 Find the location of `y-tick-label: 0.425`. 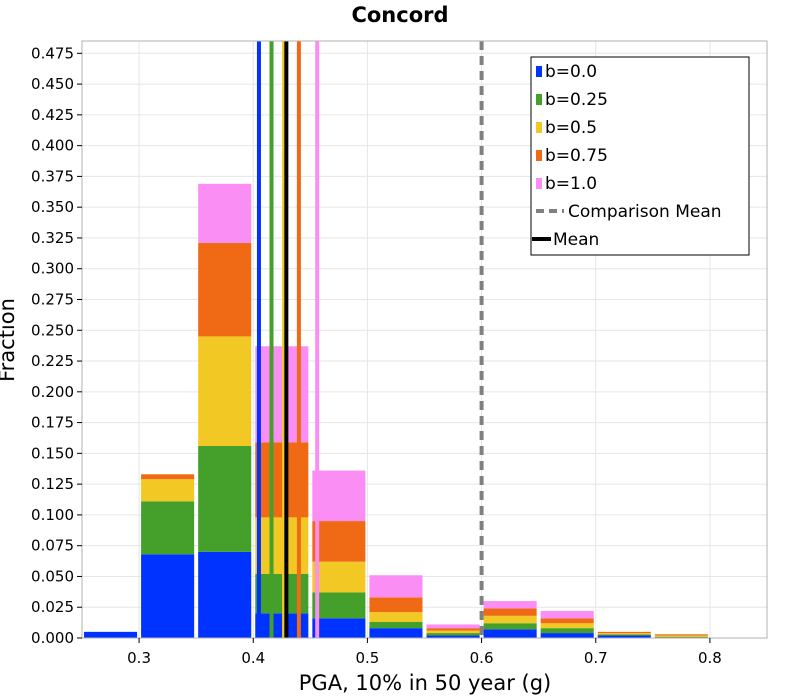

y-tick-label: 0.425 is located at coordinates (52, 115).